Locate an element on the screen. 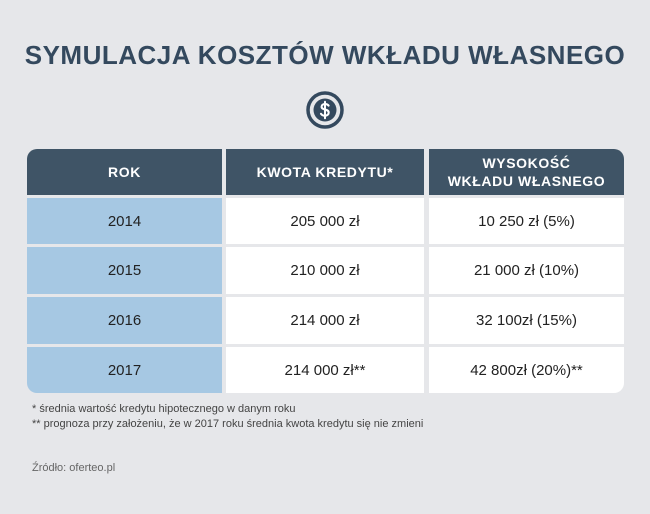 This screenshot has height=514, width=650. cell-down-2016: 32 100zł (15%) is located at coordinates (526, 320).